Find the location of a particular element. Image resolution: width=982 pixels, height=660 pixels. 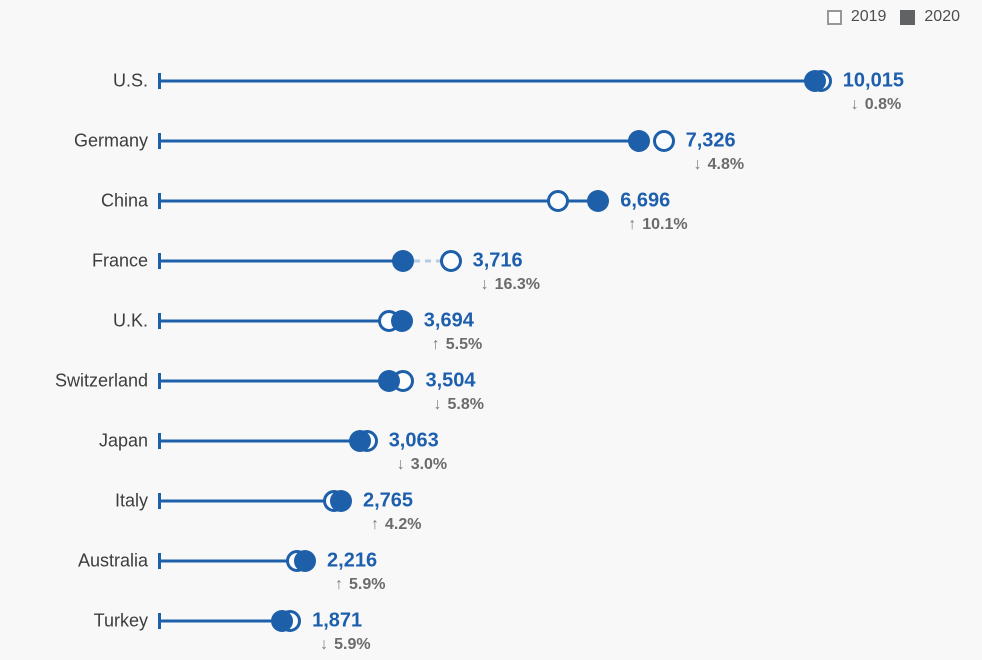

legend-label-2019: 2019 is located at coordinates (868, 16).